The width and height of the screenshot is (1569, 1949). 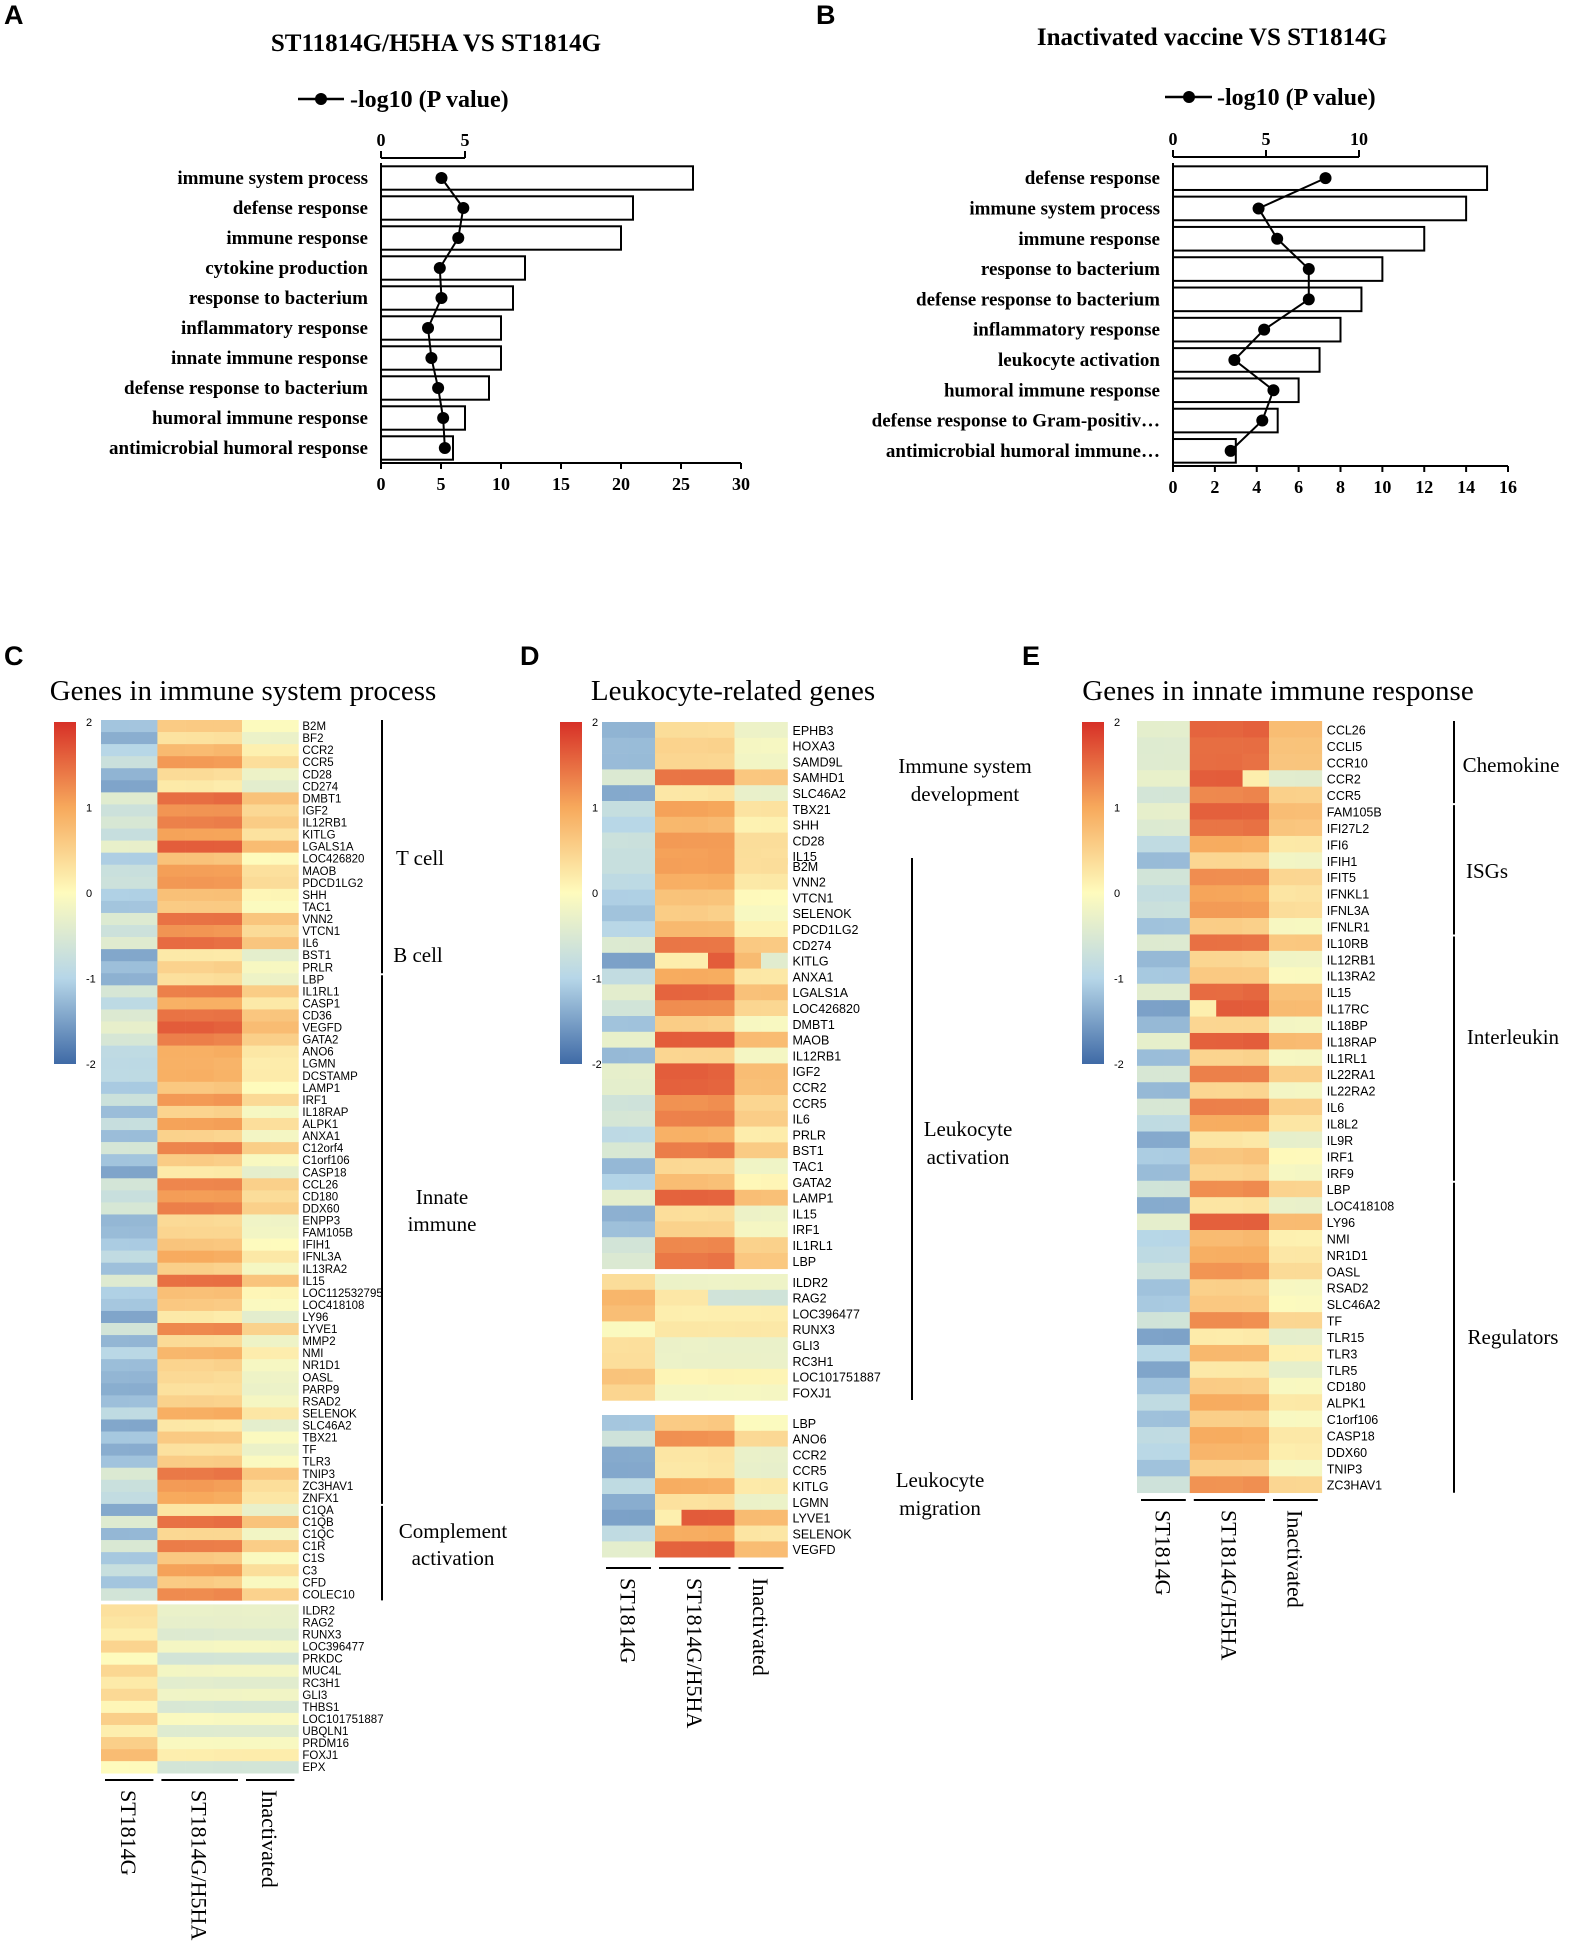 I want to click on heatmap-c-gene-label: SLC46A2, so click(x=326, y=1427).